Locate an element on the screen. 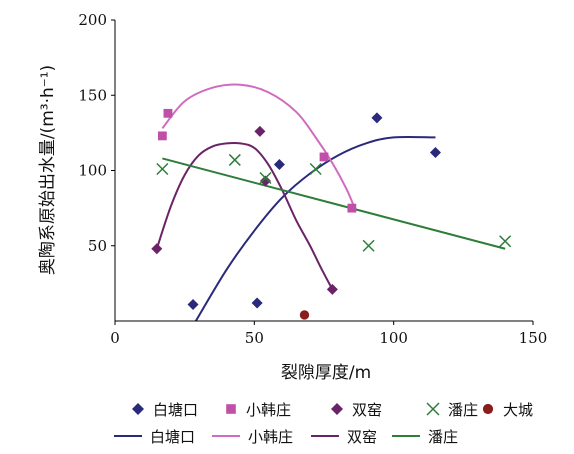 The width and height of the screenshot is (574, 454). legend-label: 大城 is located at coordinates (518, 410).